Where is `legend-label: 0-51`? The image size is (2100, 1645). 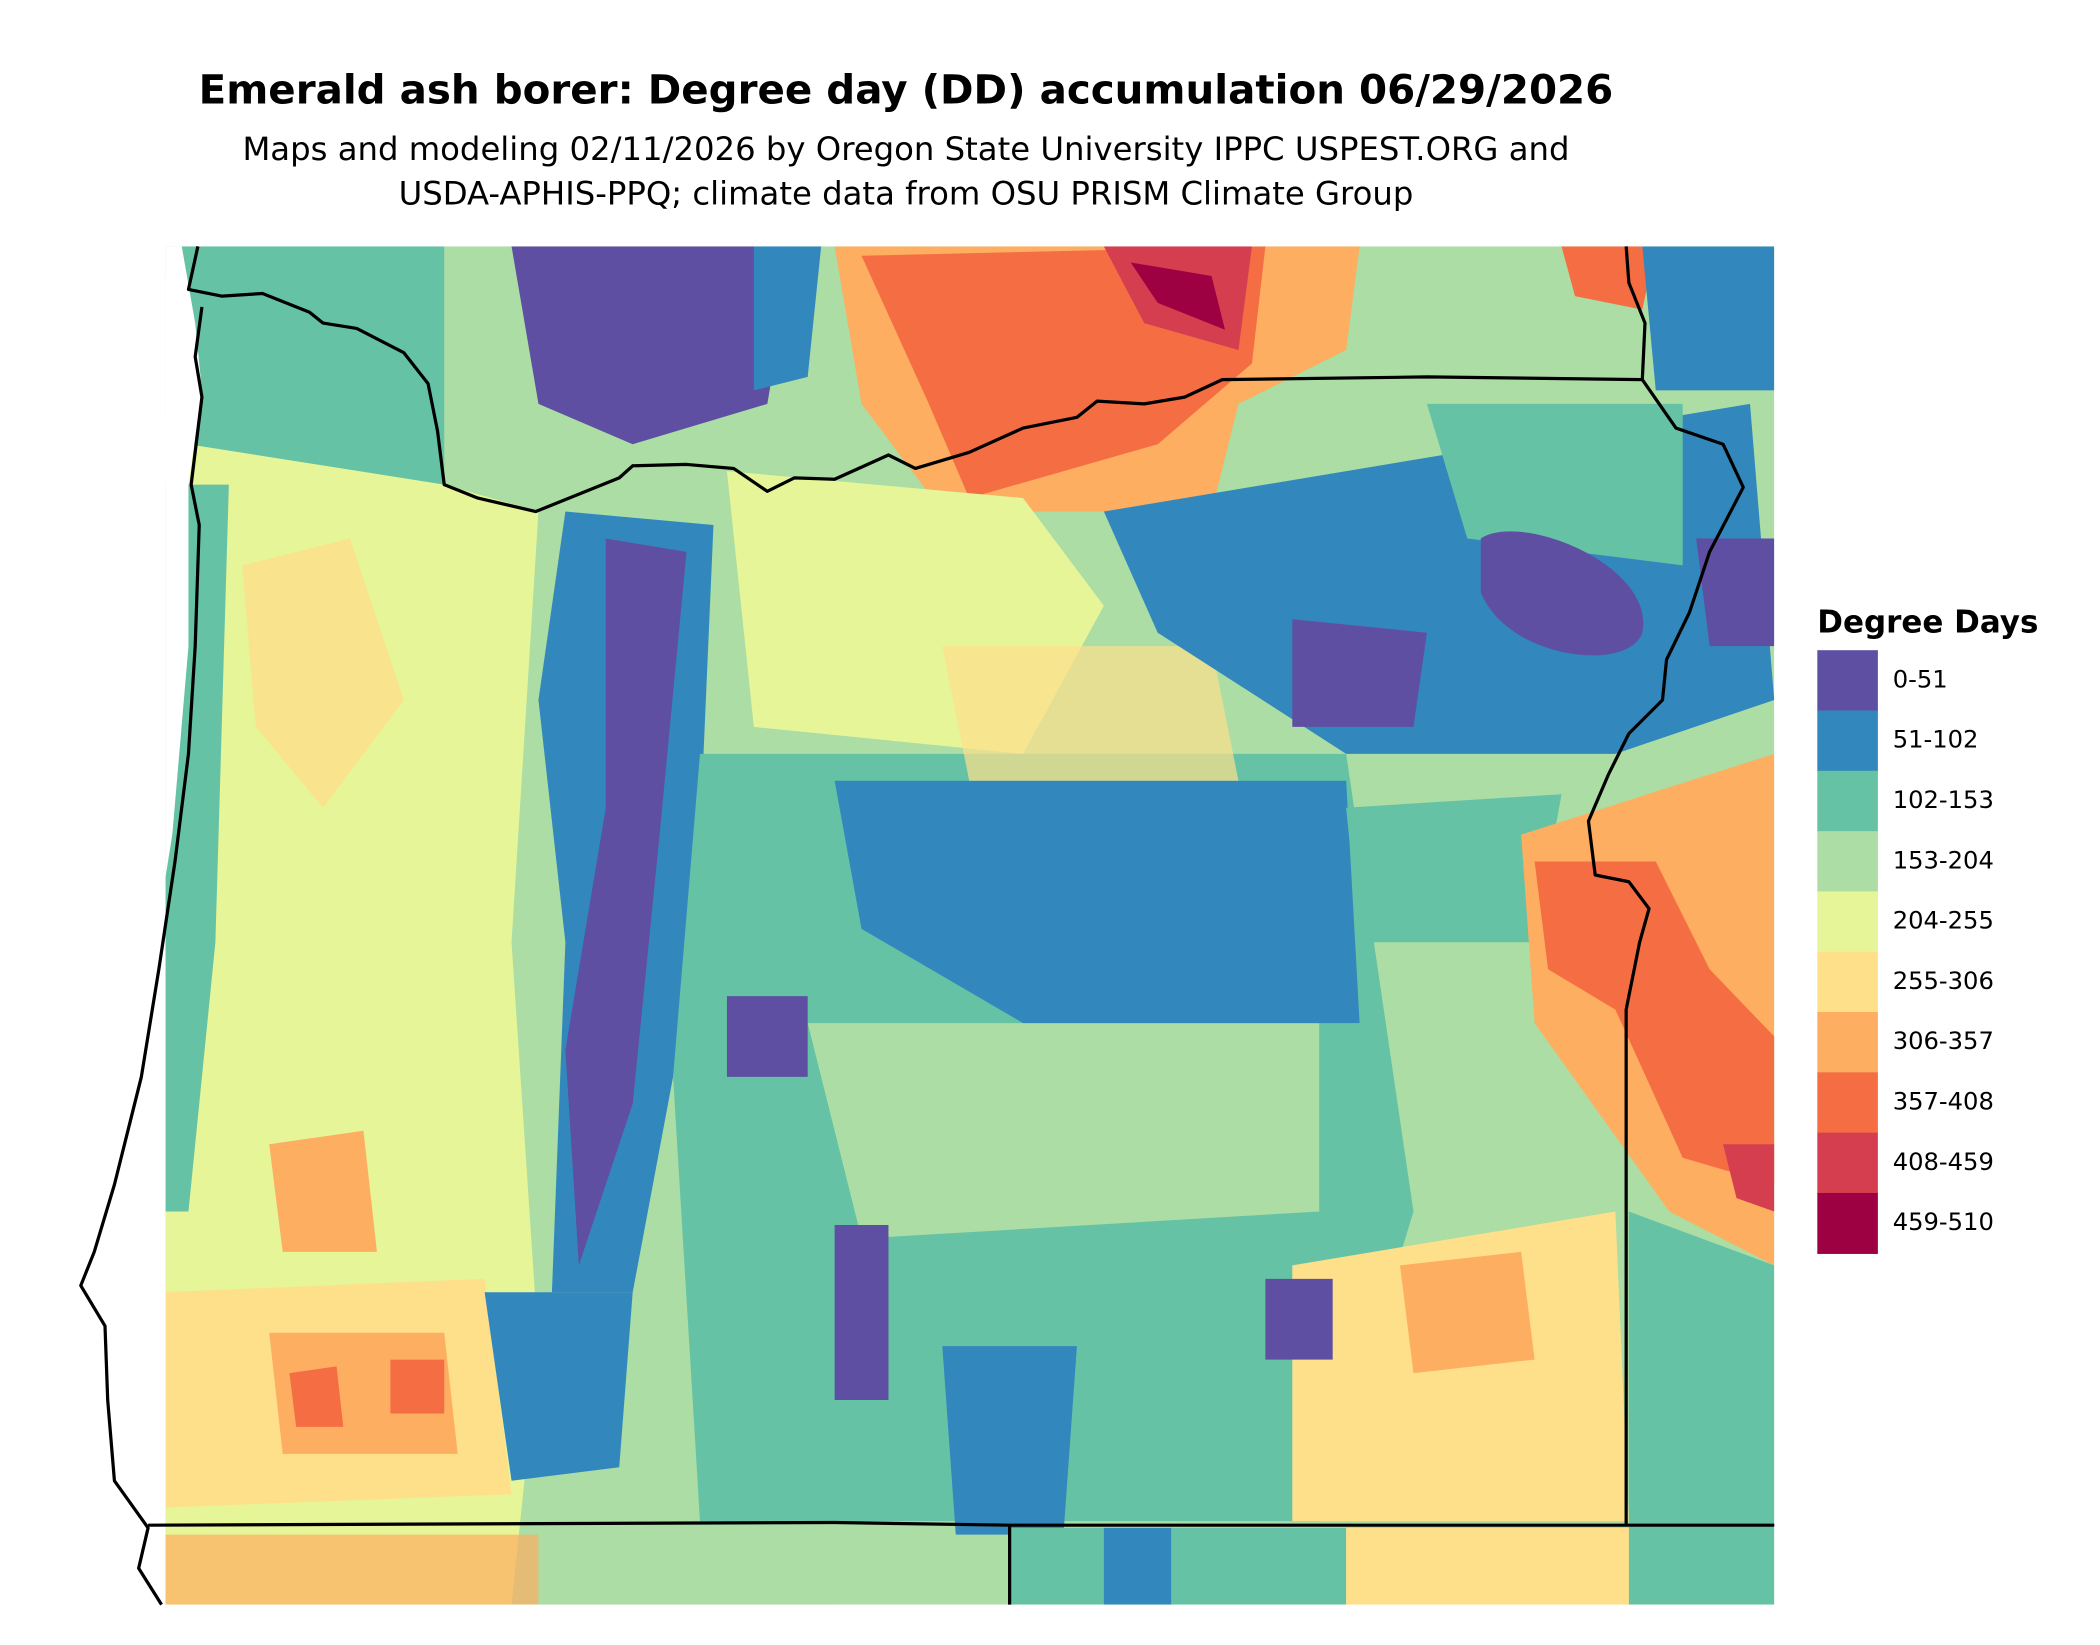
legend-label: 0-51 is located at coordinates (1920, 679).